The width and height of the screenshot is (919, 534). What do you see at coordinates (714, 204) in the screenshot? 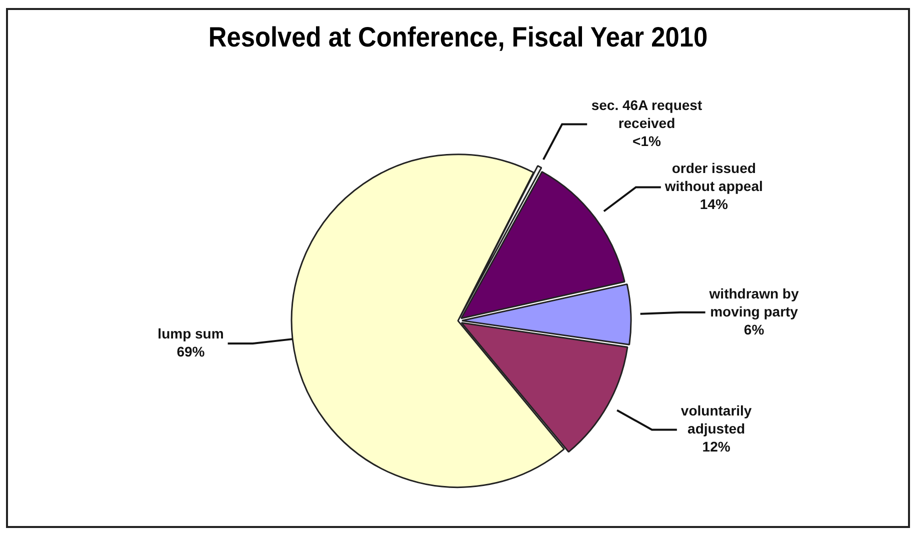
I see `data-label: 14%` at bounding box center [714, 204].